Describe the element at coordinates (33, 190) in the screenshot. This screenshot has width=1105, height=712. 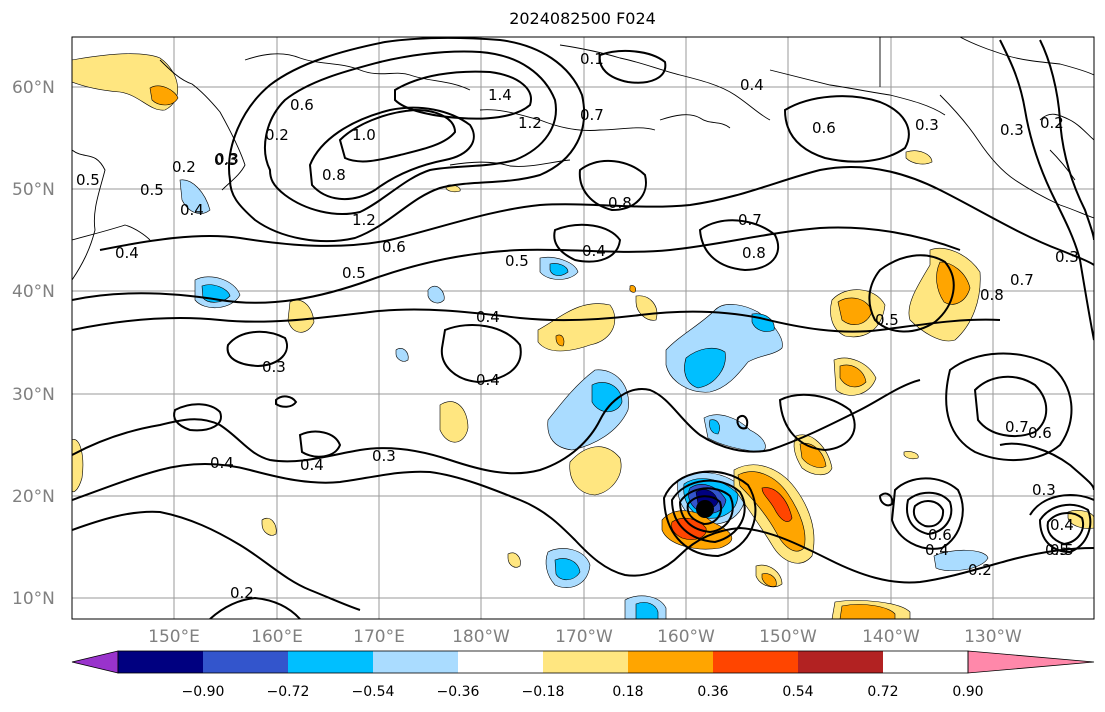
I see `lat-label: 50°N` at that location.